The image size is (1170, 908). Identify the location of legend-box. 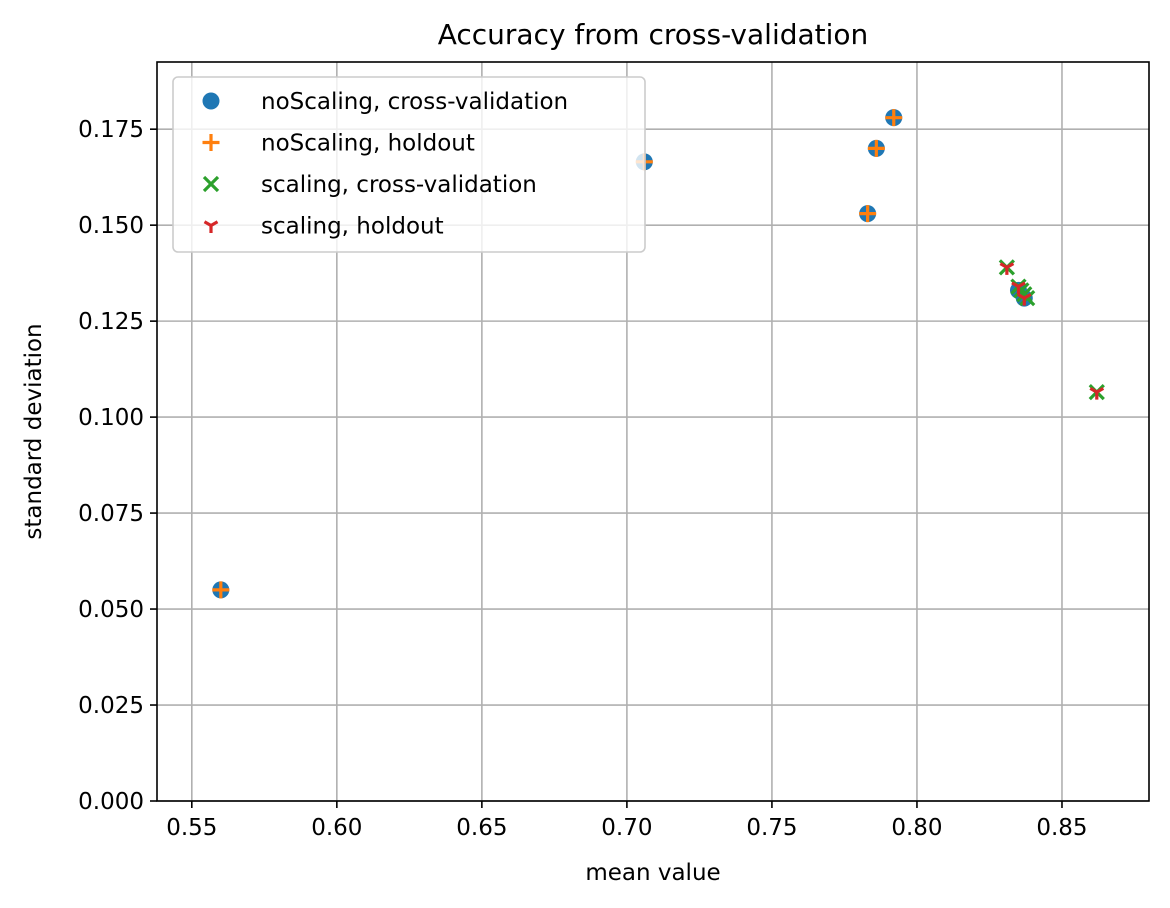
(409, 164).